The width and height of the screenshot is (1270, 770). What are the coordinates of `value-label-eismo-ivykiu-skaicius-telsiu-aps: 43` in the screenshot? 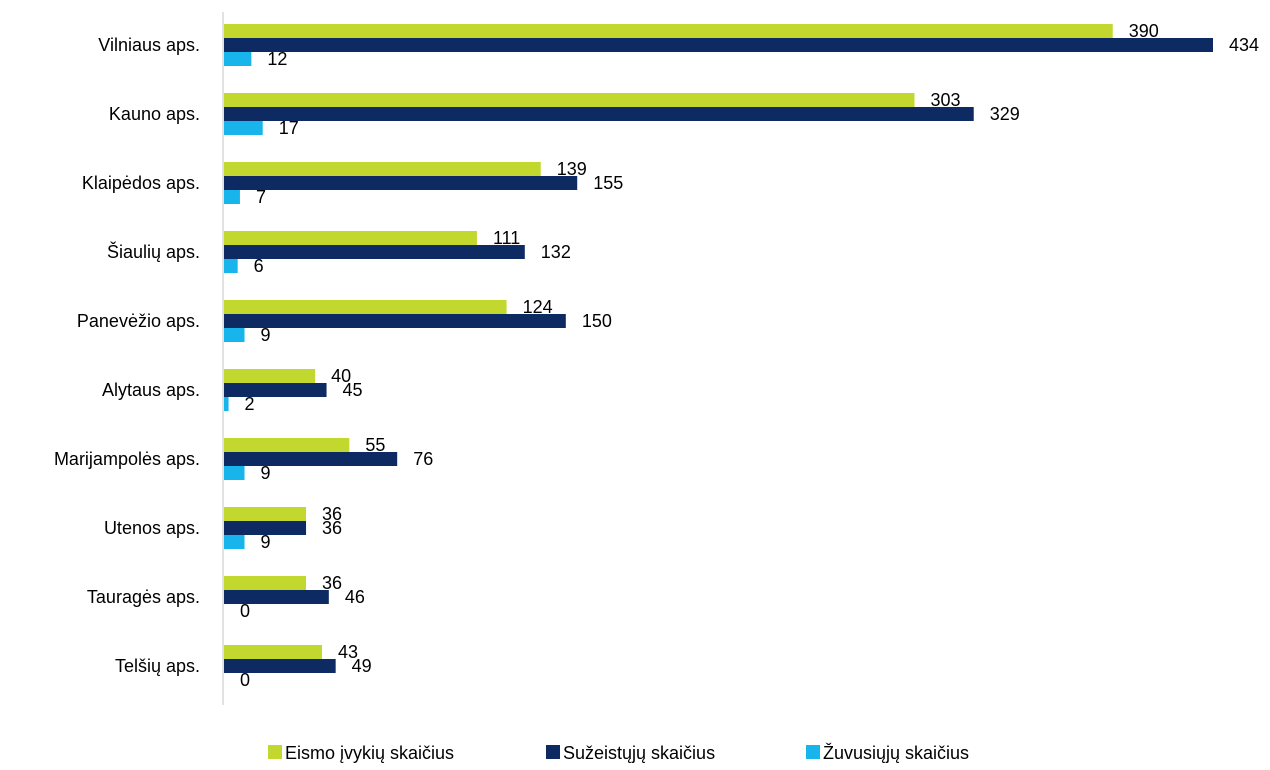 It's located at (348, 652).